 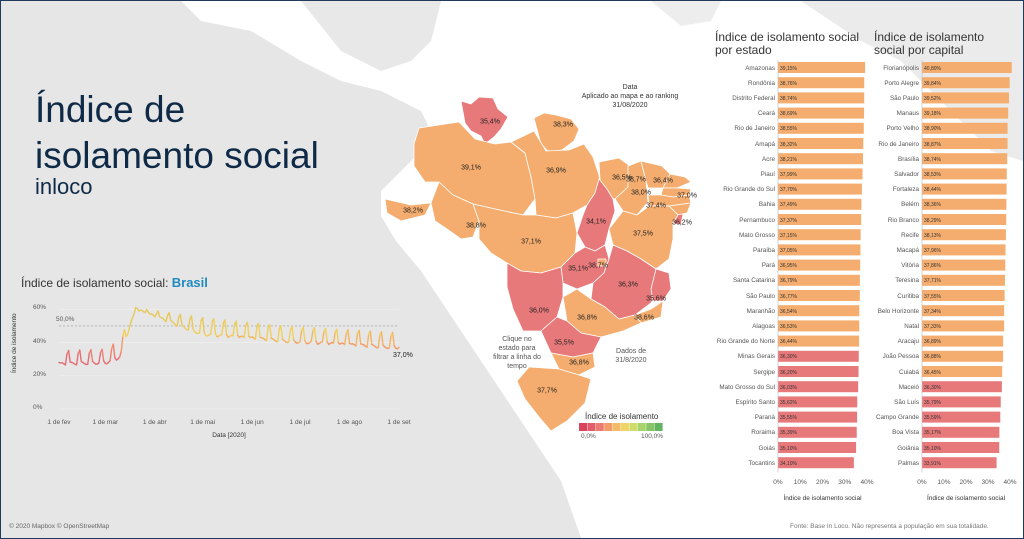 I want to click on state-rio-grande-do-sul, so click(x=554, y=399).